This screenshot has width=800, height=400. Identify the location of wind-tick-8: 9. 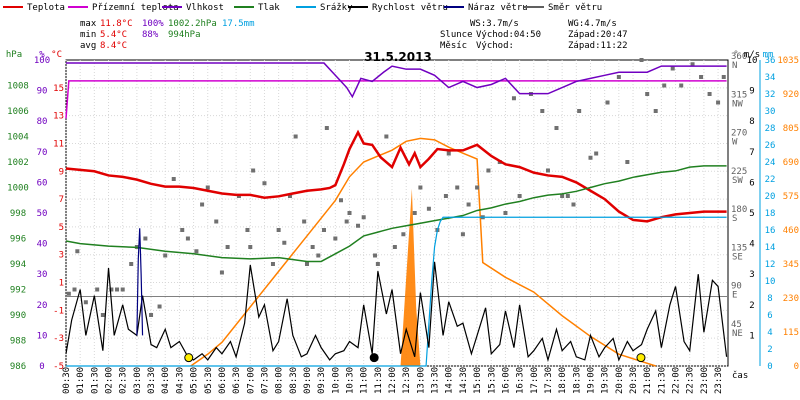
(751, 92).